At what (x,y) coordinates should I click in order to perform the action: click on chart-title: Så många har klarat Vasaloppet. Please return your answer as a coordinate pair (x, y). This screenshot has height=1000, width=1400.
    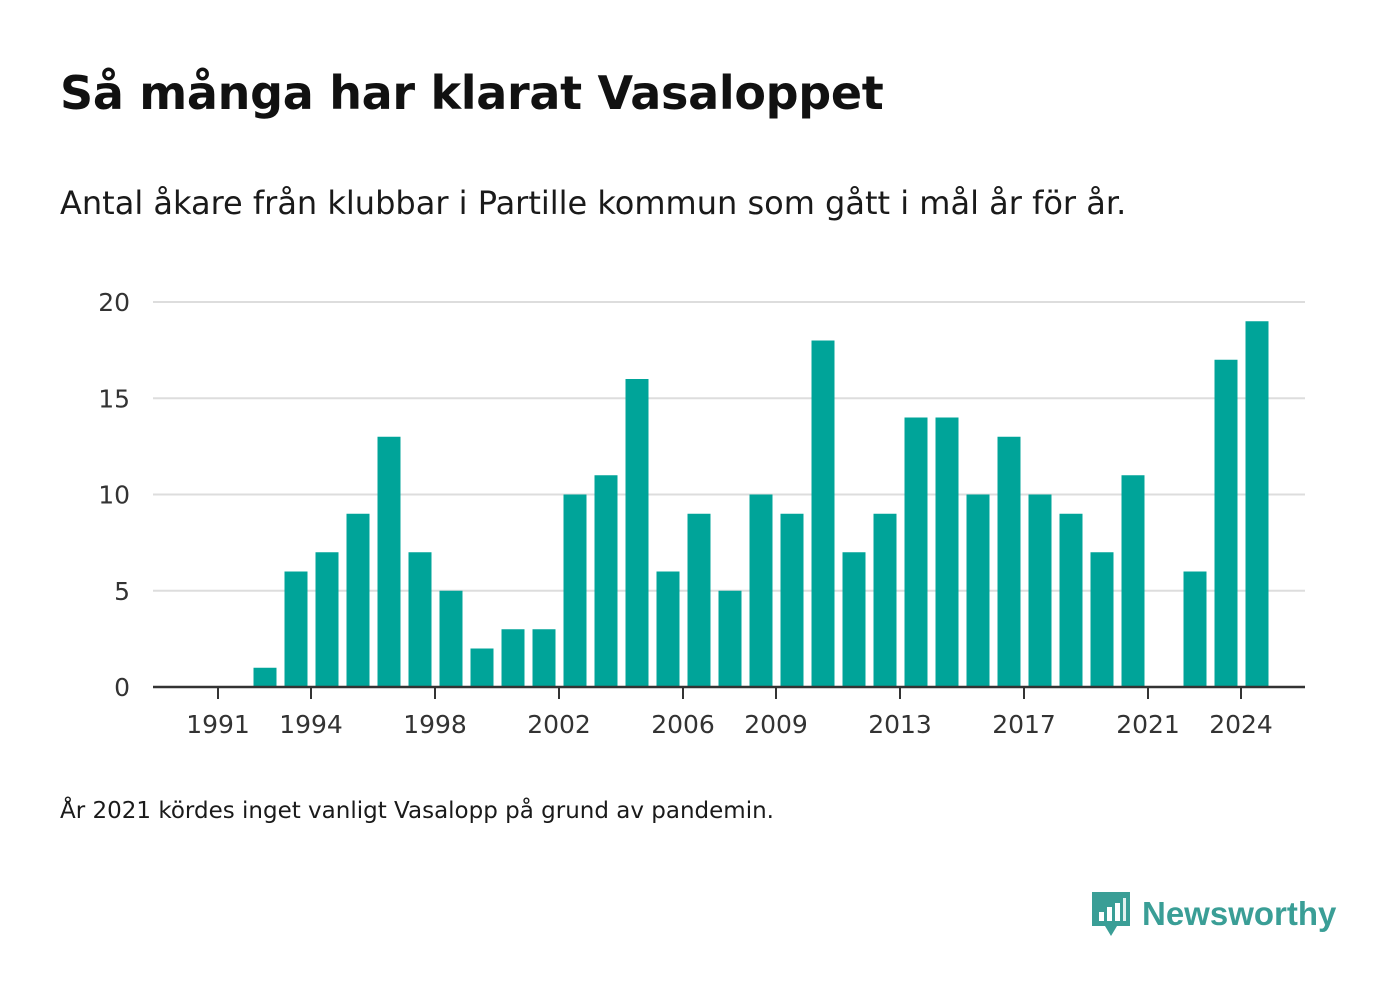
    Looking at the image, I should click on (472, 93).